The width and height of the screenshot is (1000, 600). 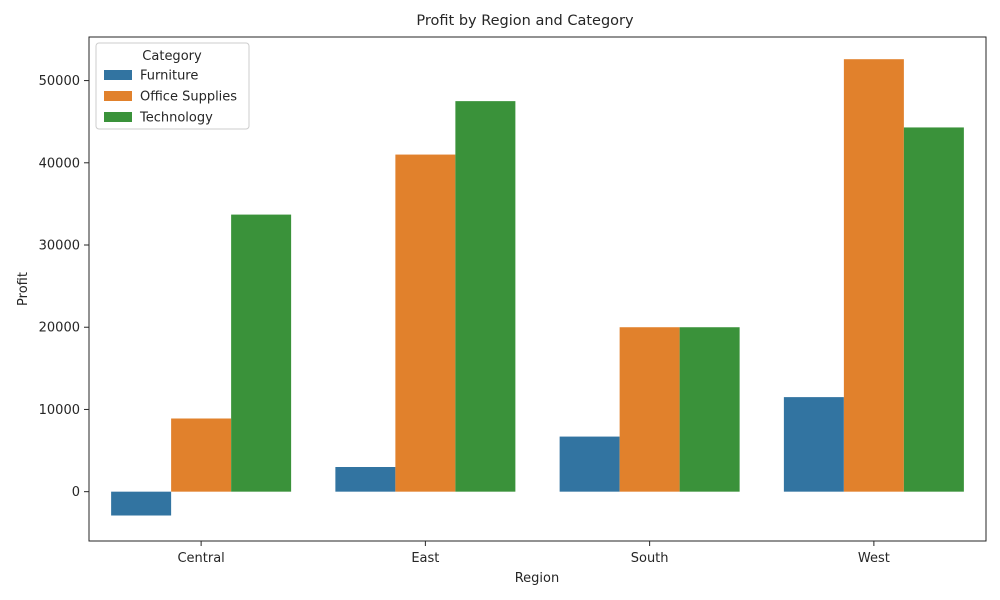 I want to click on bar-east-office-supplies, so click(x=425, y=323).